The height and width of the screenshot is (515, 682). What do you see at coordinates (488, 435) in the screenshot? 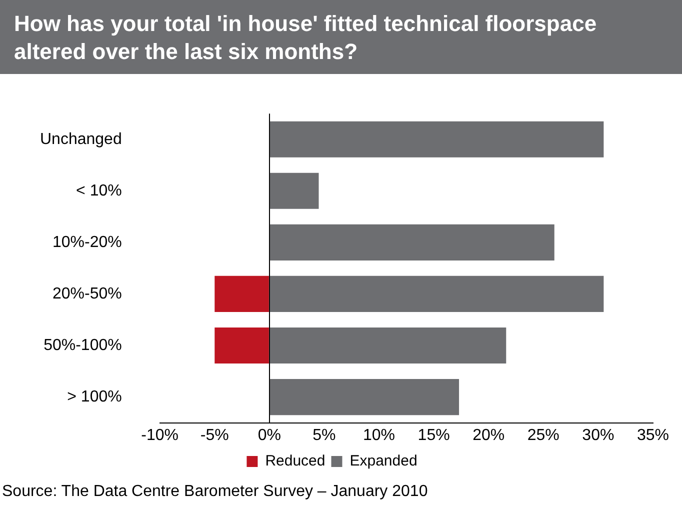
I see `x-tick-label: 20%` at bounding box center [488, 435].